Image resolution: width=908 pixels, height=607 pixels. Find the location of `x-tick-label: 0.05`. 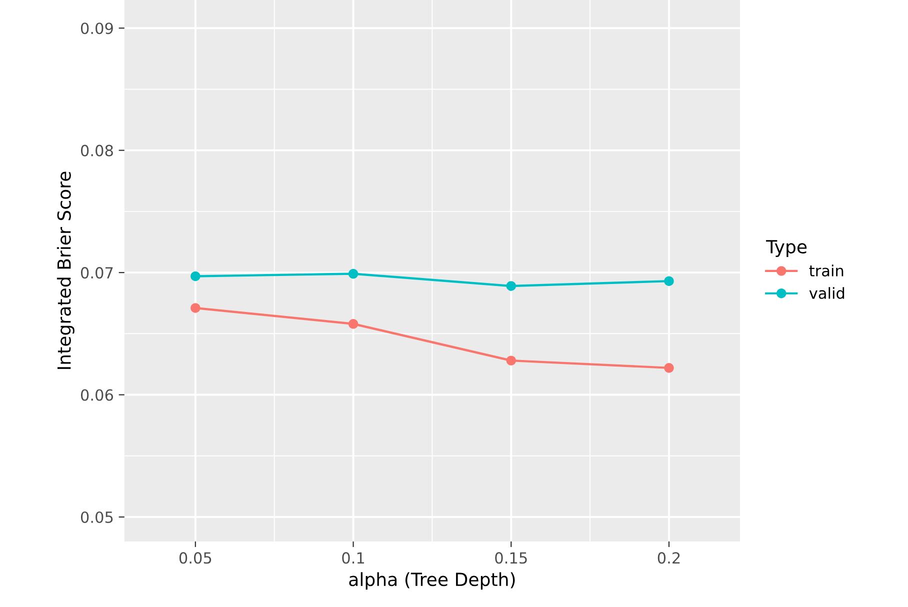

x-tick-label: 0.05 is located at coordinates (195, 558).